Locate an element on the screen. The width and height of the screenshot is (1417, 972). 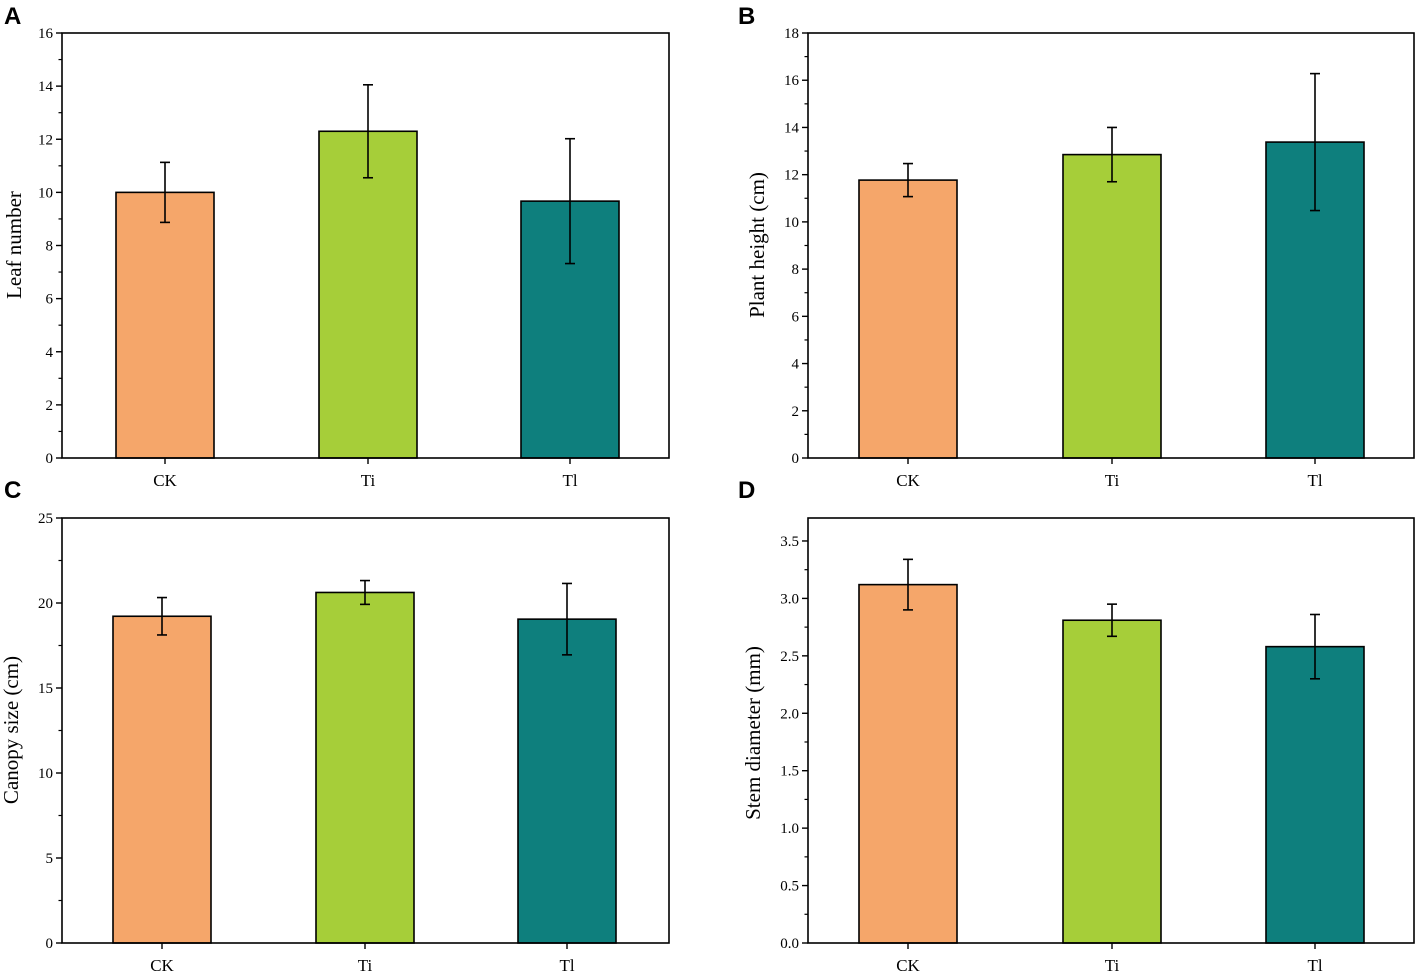
bar-c-tl is located at coordinates (567, 781).